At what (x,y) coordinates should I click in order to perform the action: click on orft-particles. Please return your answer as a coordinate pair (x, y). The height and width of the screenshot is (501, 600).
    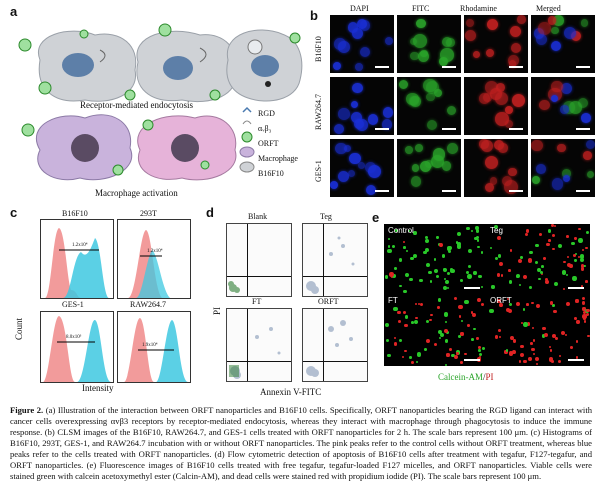
    Looking at the image, I should click on (159, 62).